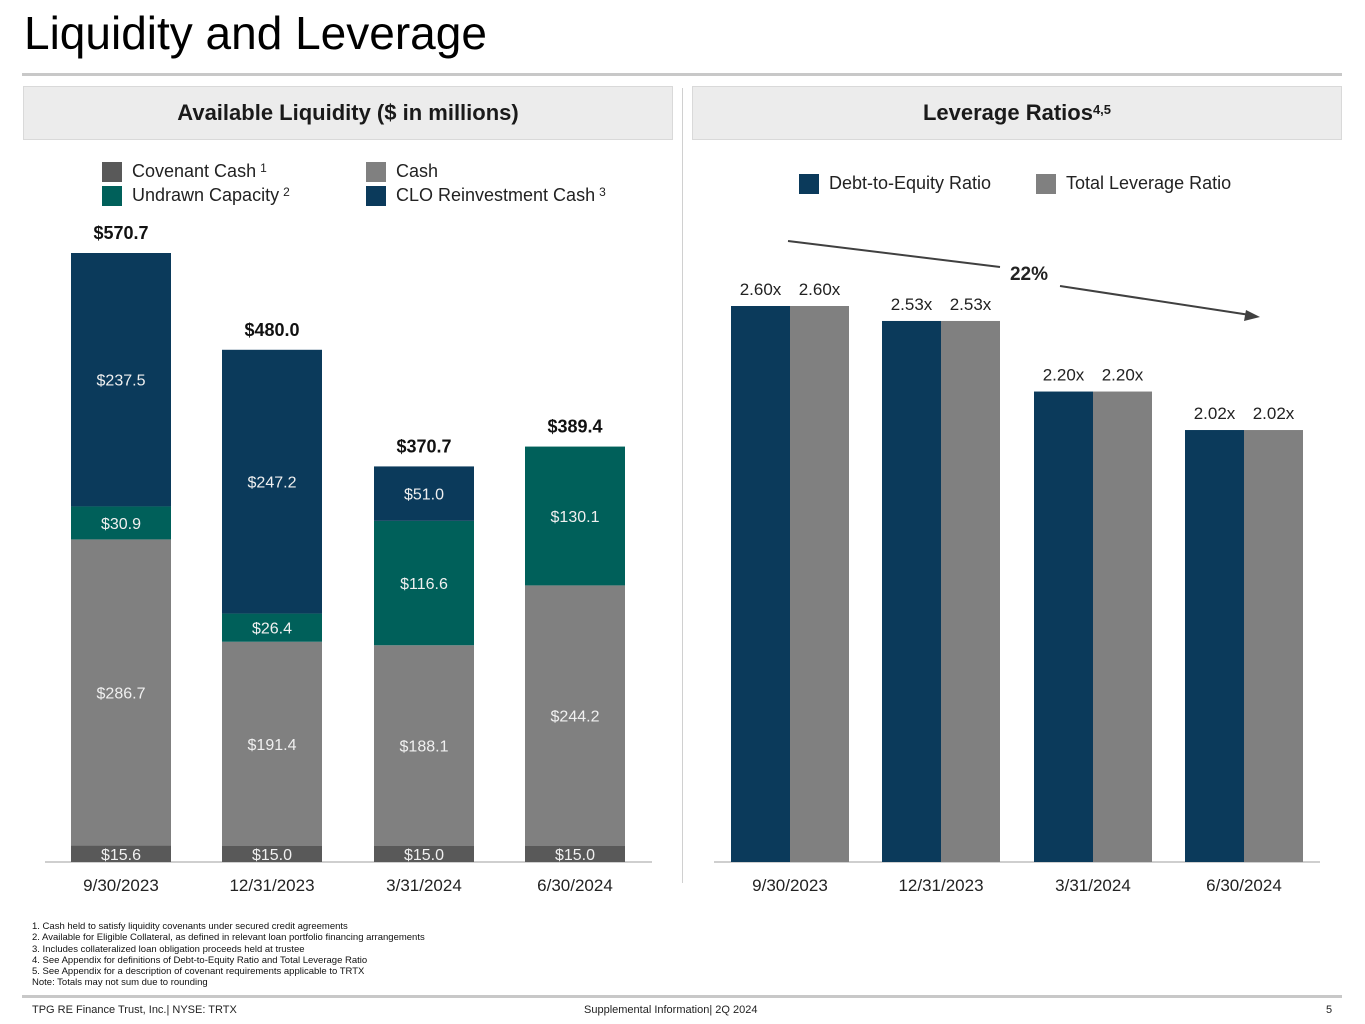 Image resolution: width=1365 pixels, height=1024 pixels. I want to click on footer-center: Supplemental Information| 2Q 2024, so click(671, 1010).